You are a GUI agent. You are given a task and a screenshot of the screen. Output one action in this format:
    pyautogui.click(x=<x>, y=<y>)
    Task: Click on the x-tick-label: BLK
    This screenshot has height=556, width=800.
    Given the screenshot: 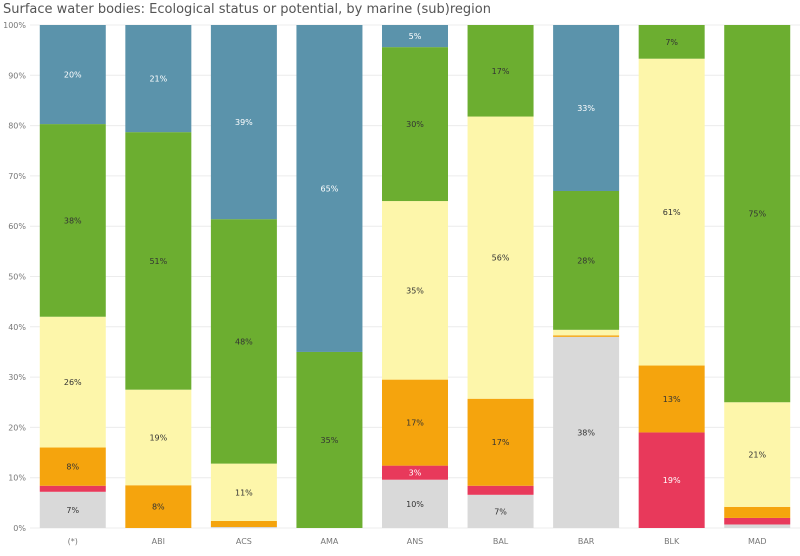 What is the action you would take?
    pyautogui.click(x=672, y=541)
    